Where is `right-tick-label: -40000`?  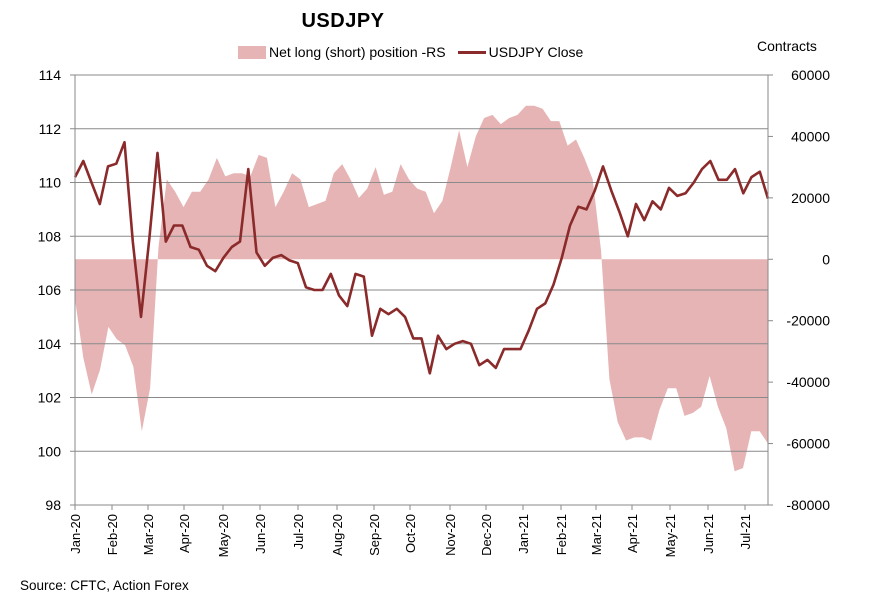 right-tick-label: -40000 is located at coordinates (808, 382).